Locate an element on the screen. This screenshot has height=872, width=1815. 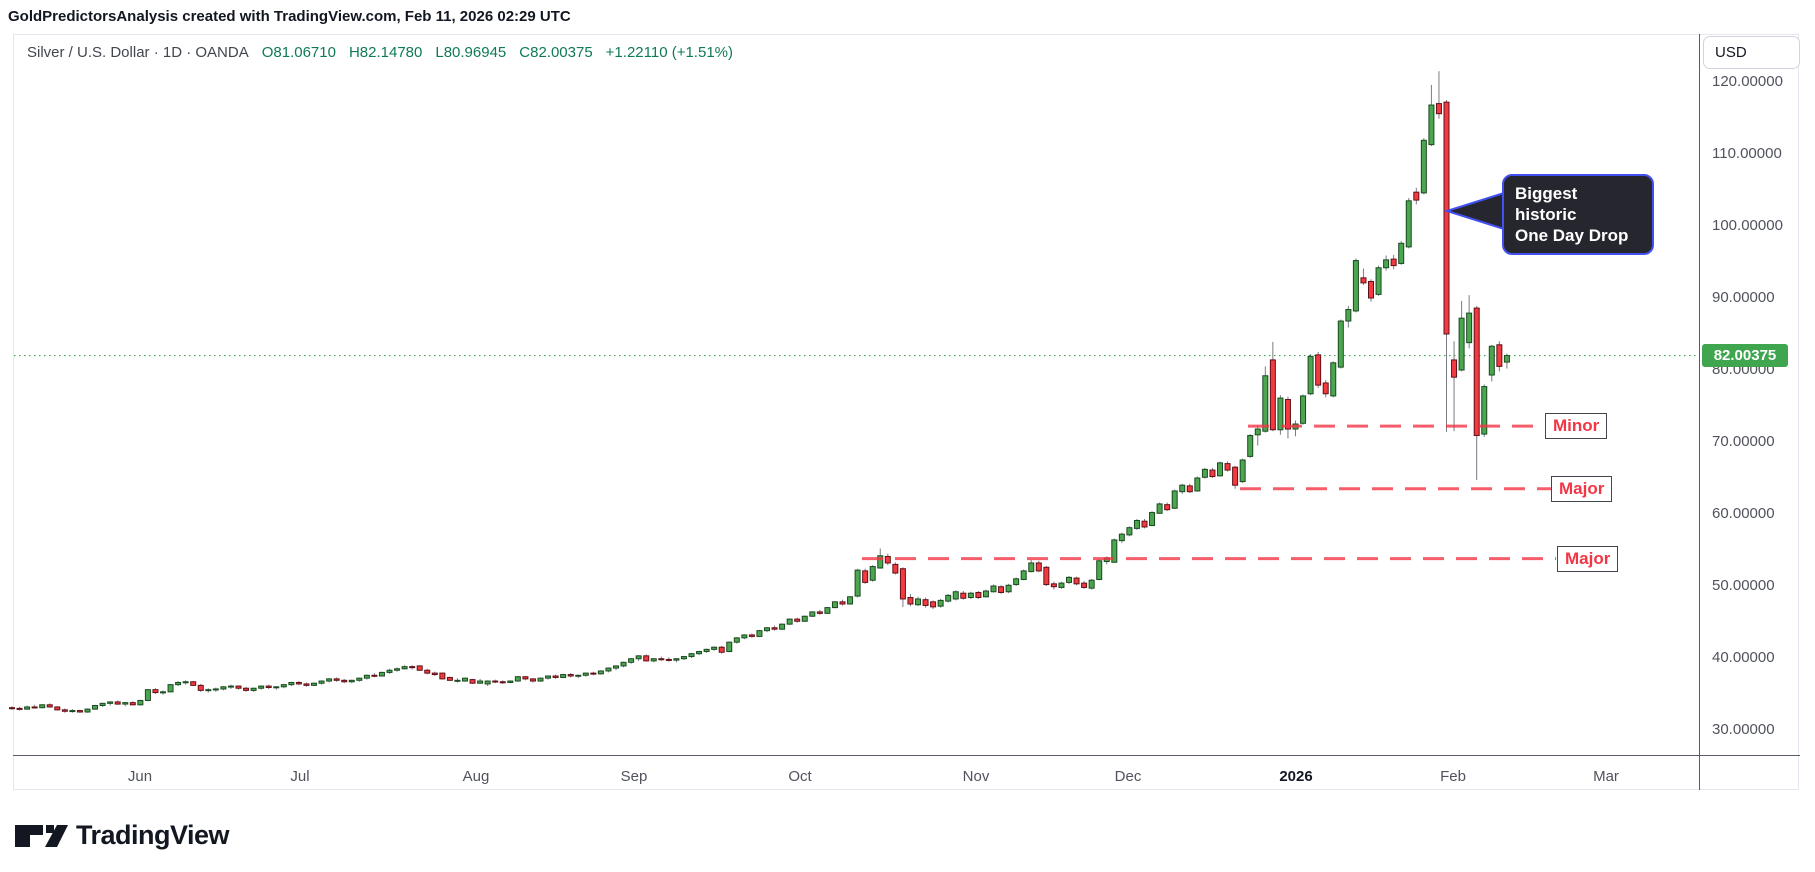
tradingview-logo: TradingView is located at coordinates (122, 835).